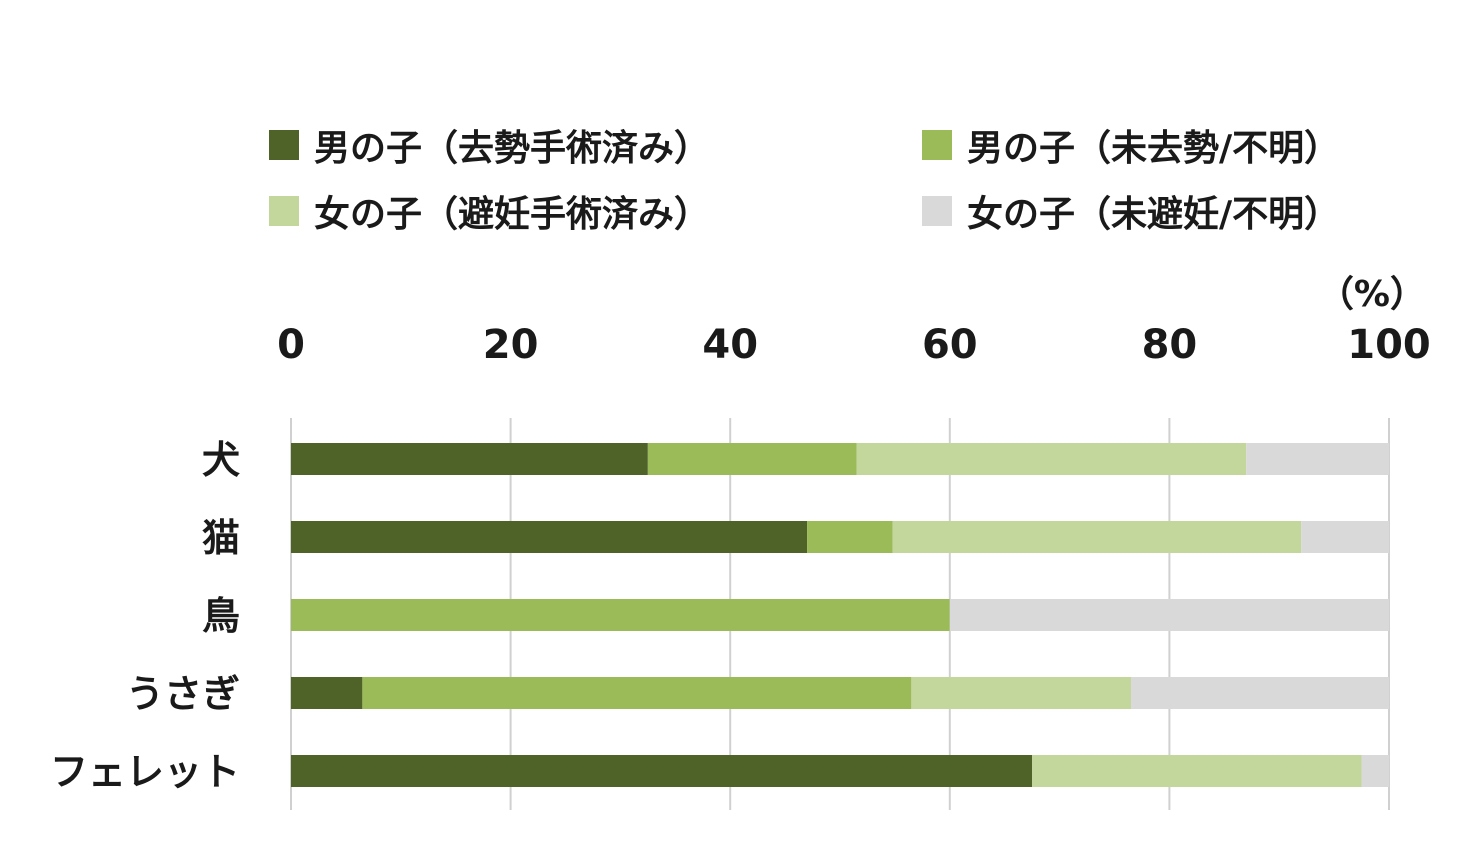 This screenshot has height=868, width=1458. Describe the element at coordinates (730, 345) in the screenshot. I see `x-tick-label: 40` at that location.